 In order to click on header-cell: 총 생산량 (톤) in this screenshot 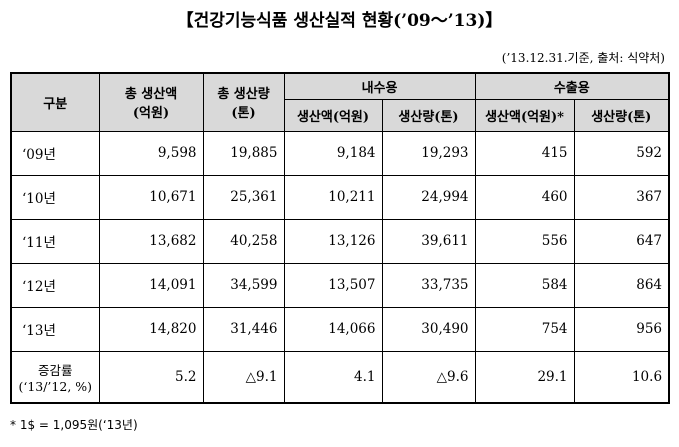, I will do `click(243, 102)`.